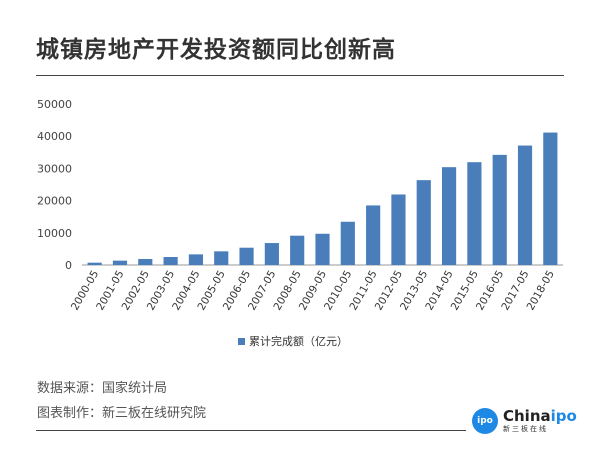 This screenshot has width=600, height=458. I want to click on legend-swatch, so click(241, 341).